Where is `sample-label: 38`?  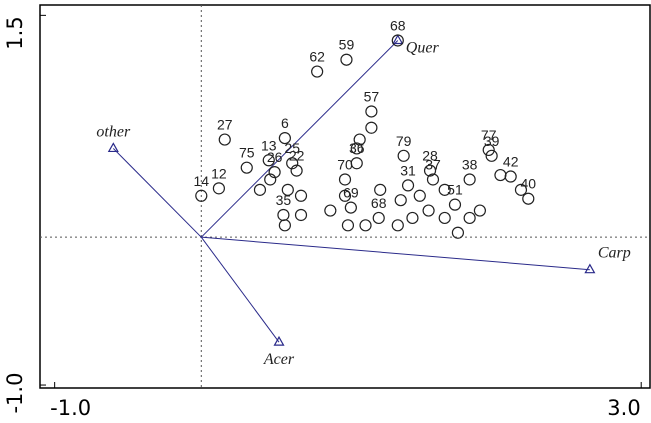
sample-label: 38 is located at coordinates (470, 164).